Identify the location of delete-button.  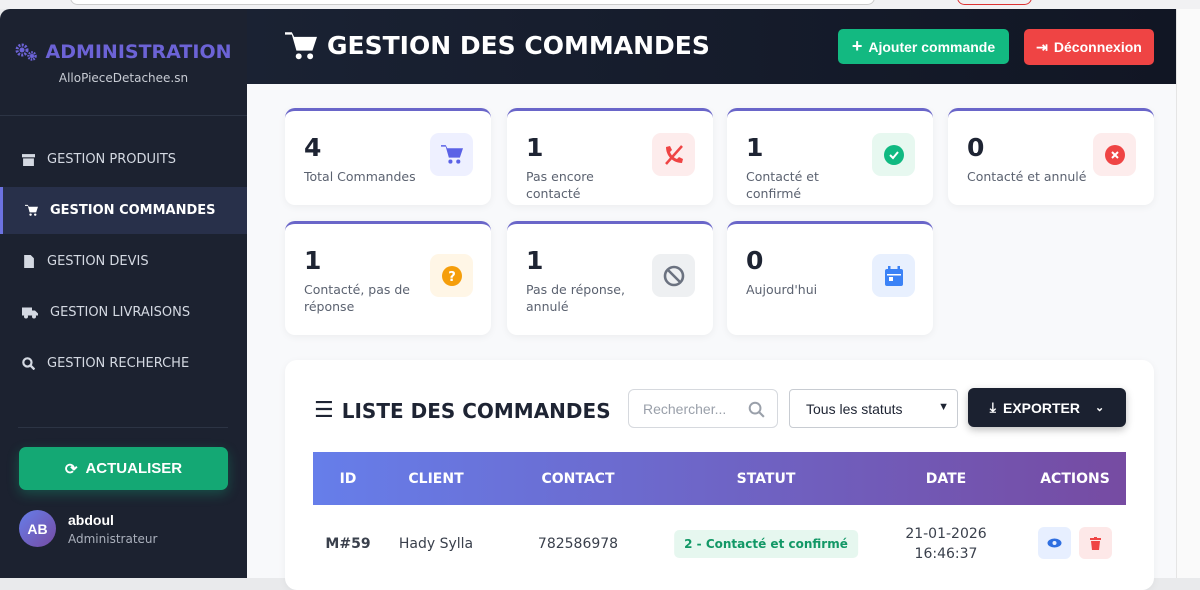
(1095, 543).